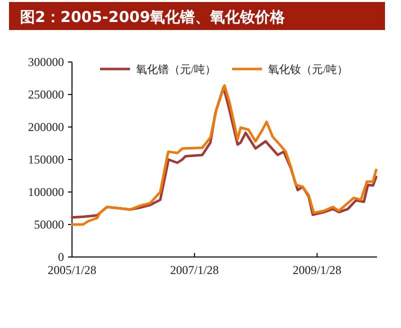 This screenshot has width=401, height=328. I want to click on y-tick-label: 250000, so click(46, 95).